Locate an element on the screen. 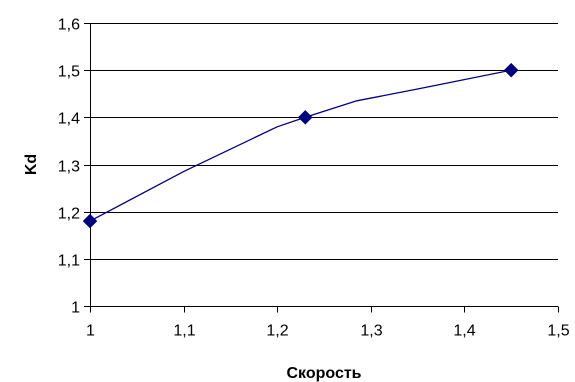 This screenshot has width=575, height=382. y-axis-title: Kd is located at coordinates (31, 164).